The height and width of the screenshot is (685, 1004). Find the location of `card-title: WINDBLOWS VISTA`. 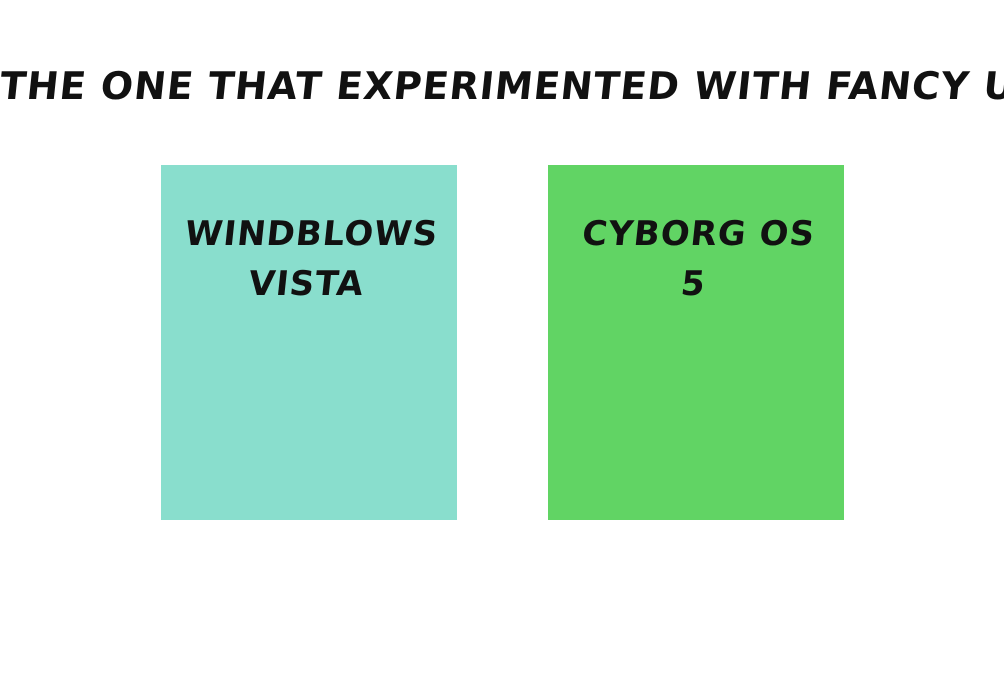

card-title: WINDBLOWS VISTA is located at coordinates (309, 259).